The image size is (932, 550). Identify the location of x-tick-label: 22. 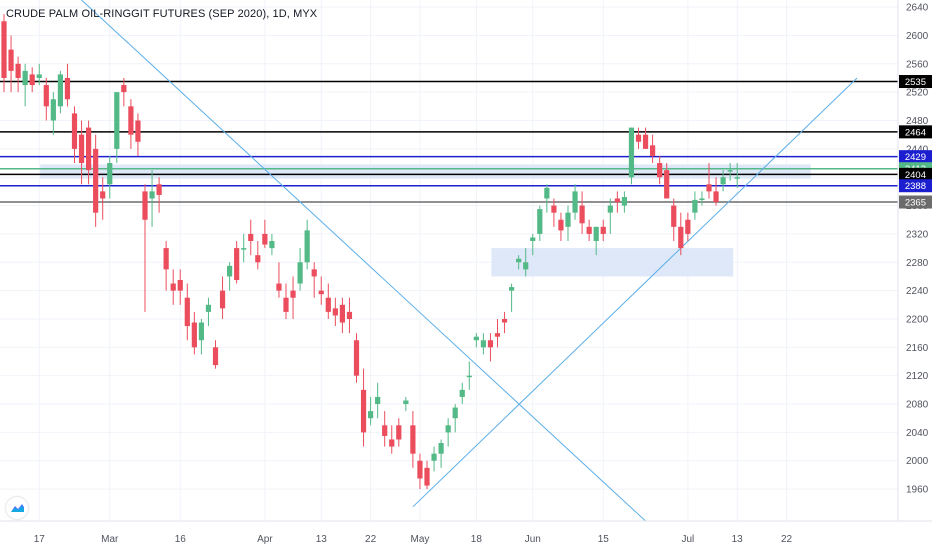
(371, 539).